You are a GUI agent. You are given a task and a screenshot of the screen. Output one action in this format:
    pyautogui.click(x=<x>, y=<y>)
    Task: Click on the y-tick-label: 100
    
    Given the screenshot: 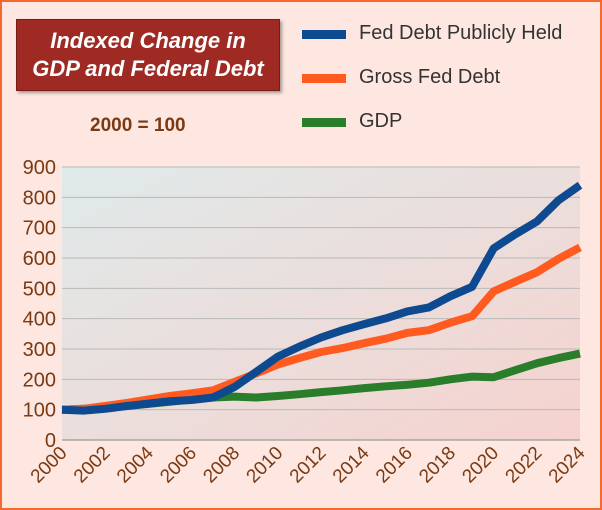 What is the action you would take?
    pyautogui.click(x=39, y=411)
    